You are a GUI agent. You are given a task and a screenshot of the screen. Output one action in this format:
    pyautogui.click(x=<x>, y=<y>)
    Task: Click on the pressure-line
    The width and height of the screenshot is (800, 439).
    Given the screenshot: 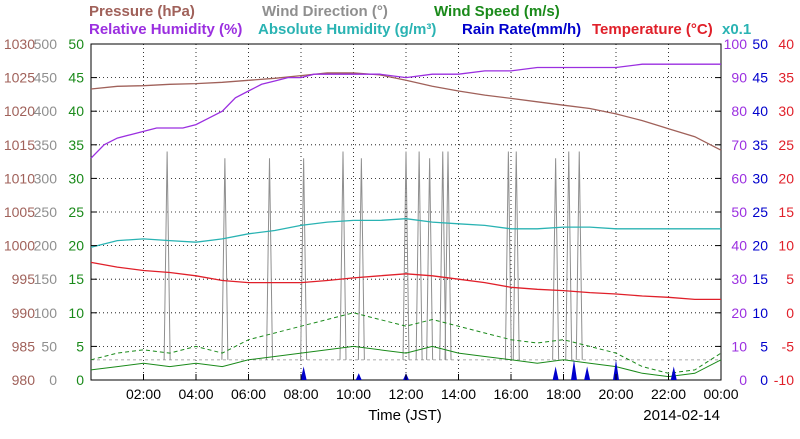 What is the action you would take?
    pyautogui.click(x=406, y=111)
    